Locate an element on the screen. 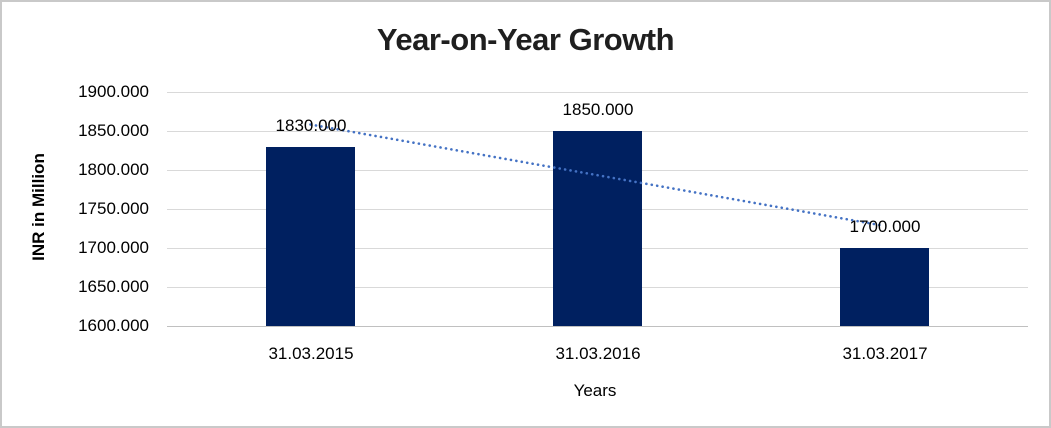  y-axis-tick-label: 1750.000 is located at coordinates (113, 208).